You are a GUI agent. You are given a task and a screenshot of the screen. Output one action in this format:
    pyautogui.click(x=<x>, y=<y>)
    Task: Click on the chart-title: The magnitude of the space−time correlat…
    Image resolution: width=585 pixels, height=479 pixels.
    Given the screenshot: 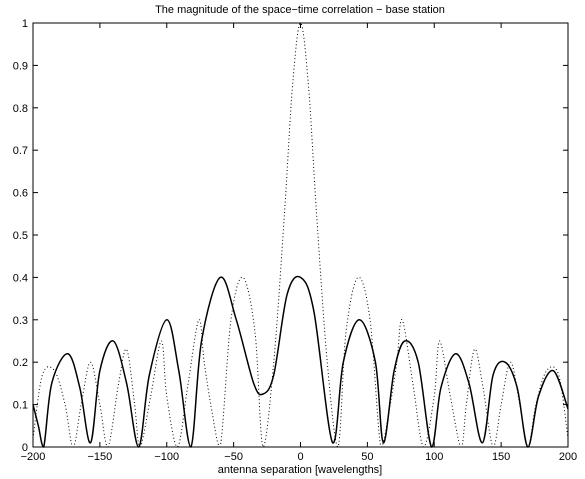 What is the action you would take?
    pyautogui.click(x=300, y=10)
    